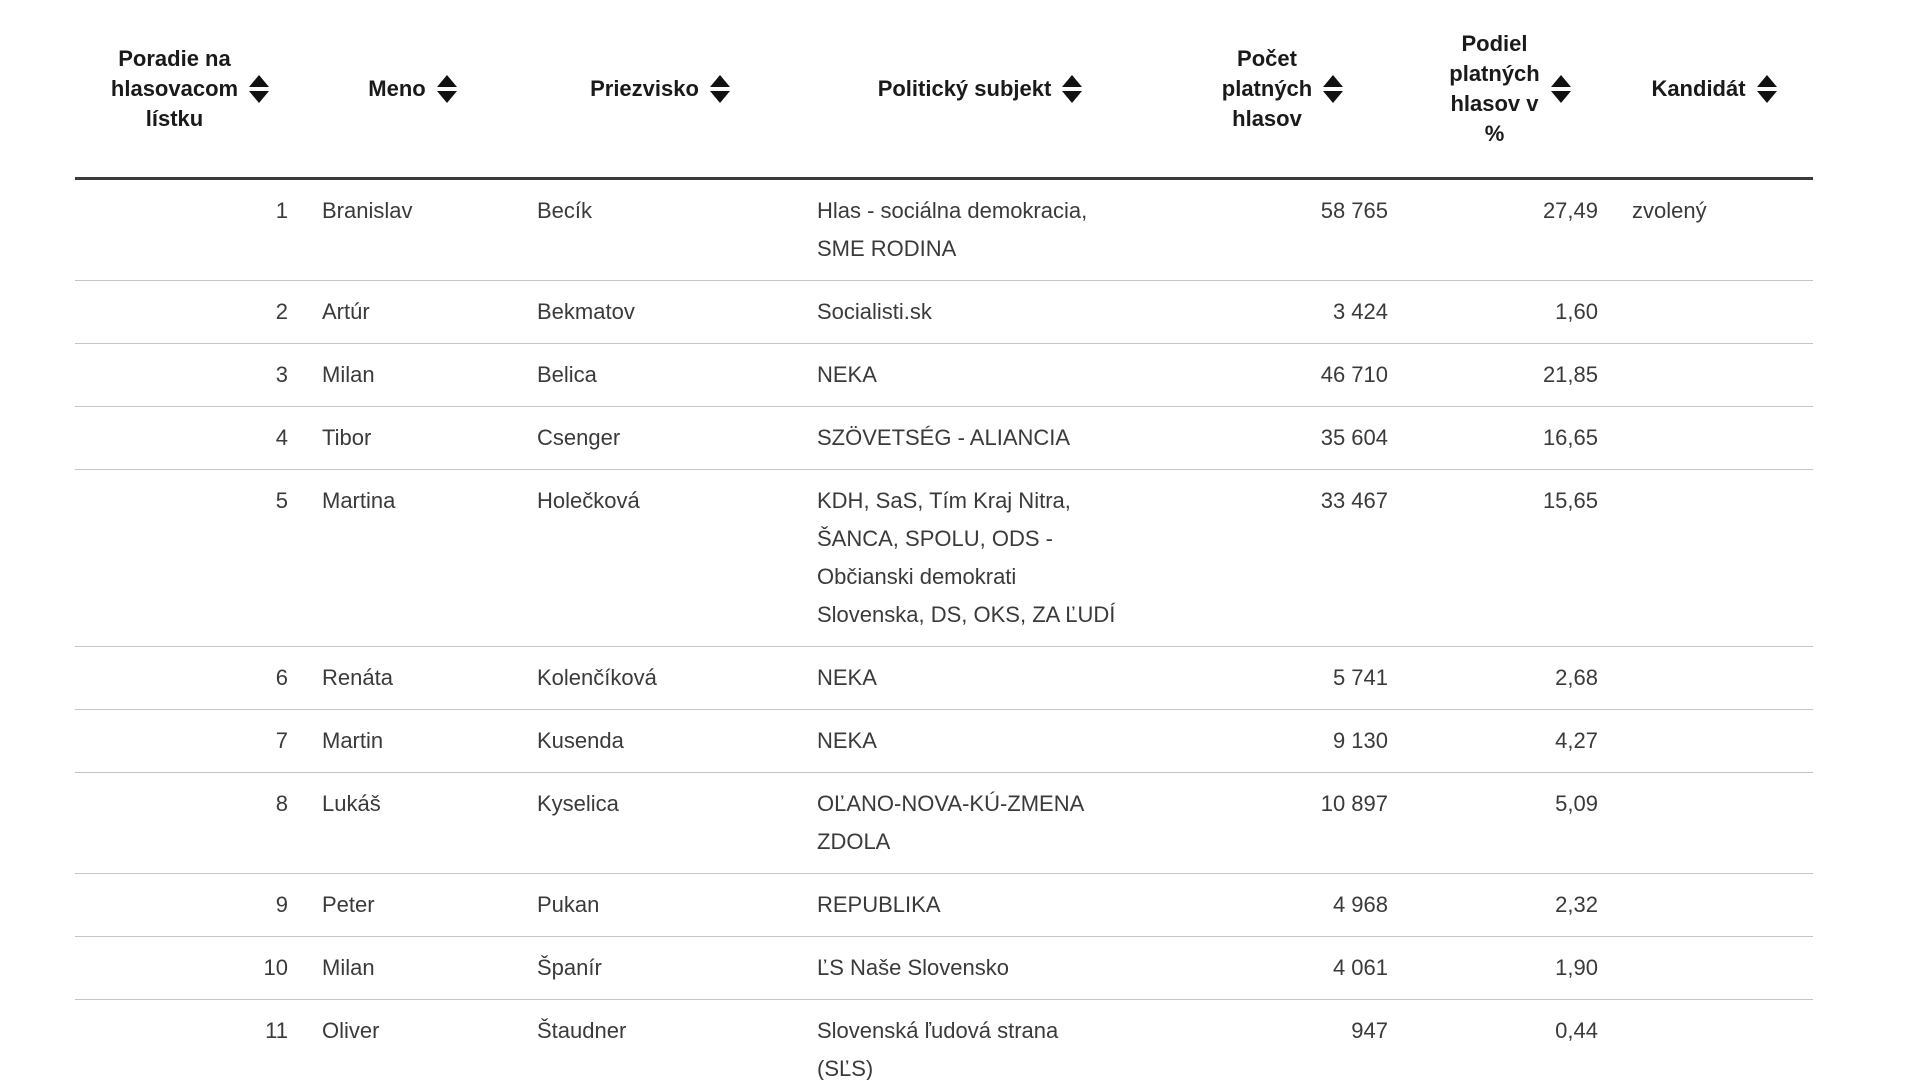  What do you see at coordinates (190, 438) in the screenshot?
I see `cell-poradie: 4` at bounding box center [190, 438].